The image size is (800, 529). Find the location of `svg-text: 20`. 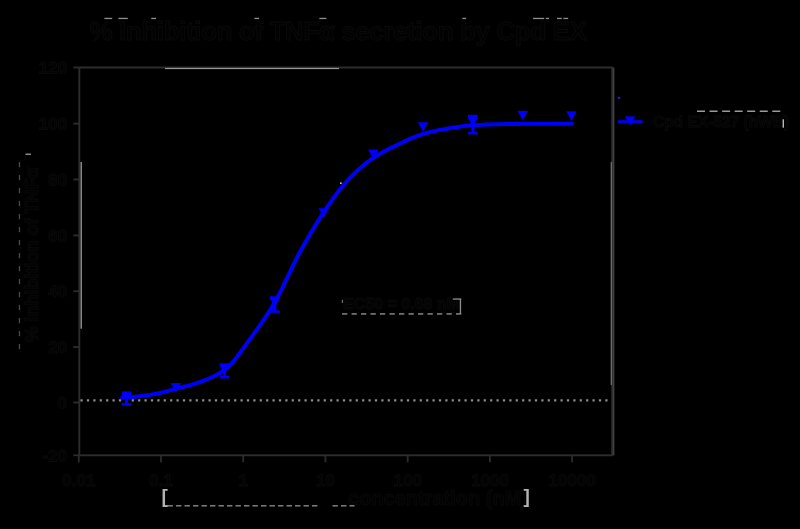

svg-text: 20 is located at coordinates (57, 347).